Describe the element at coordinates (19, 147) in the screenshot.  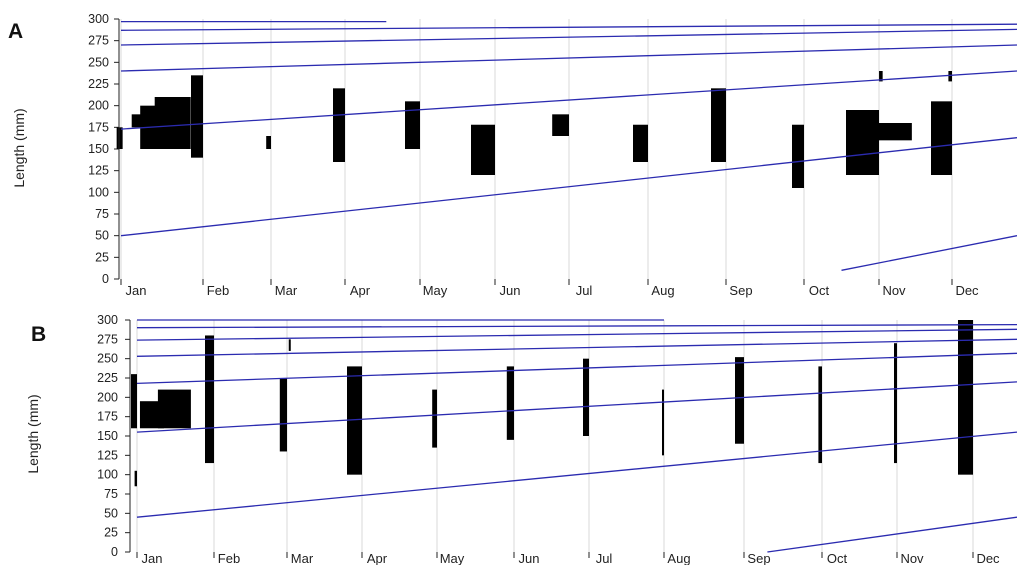
I see `panel-a-y-axis-title: Length (mm)` at that location.